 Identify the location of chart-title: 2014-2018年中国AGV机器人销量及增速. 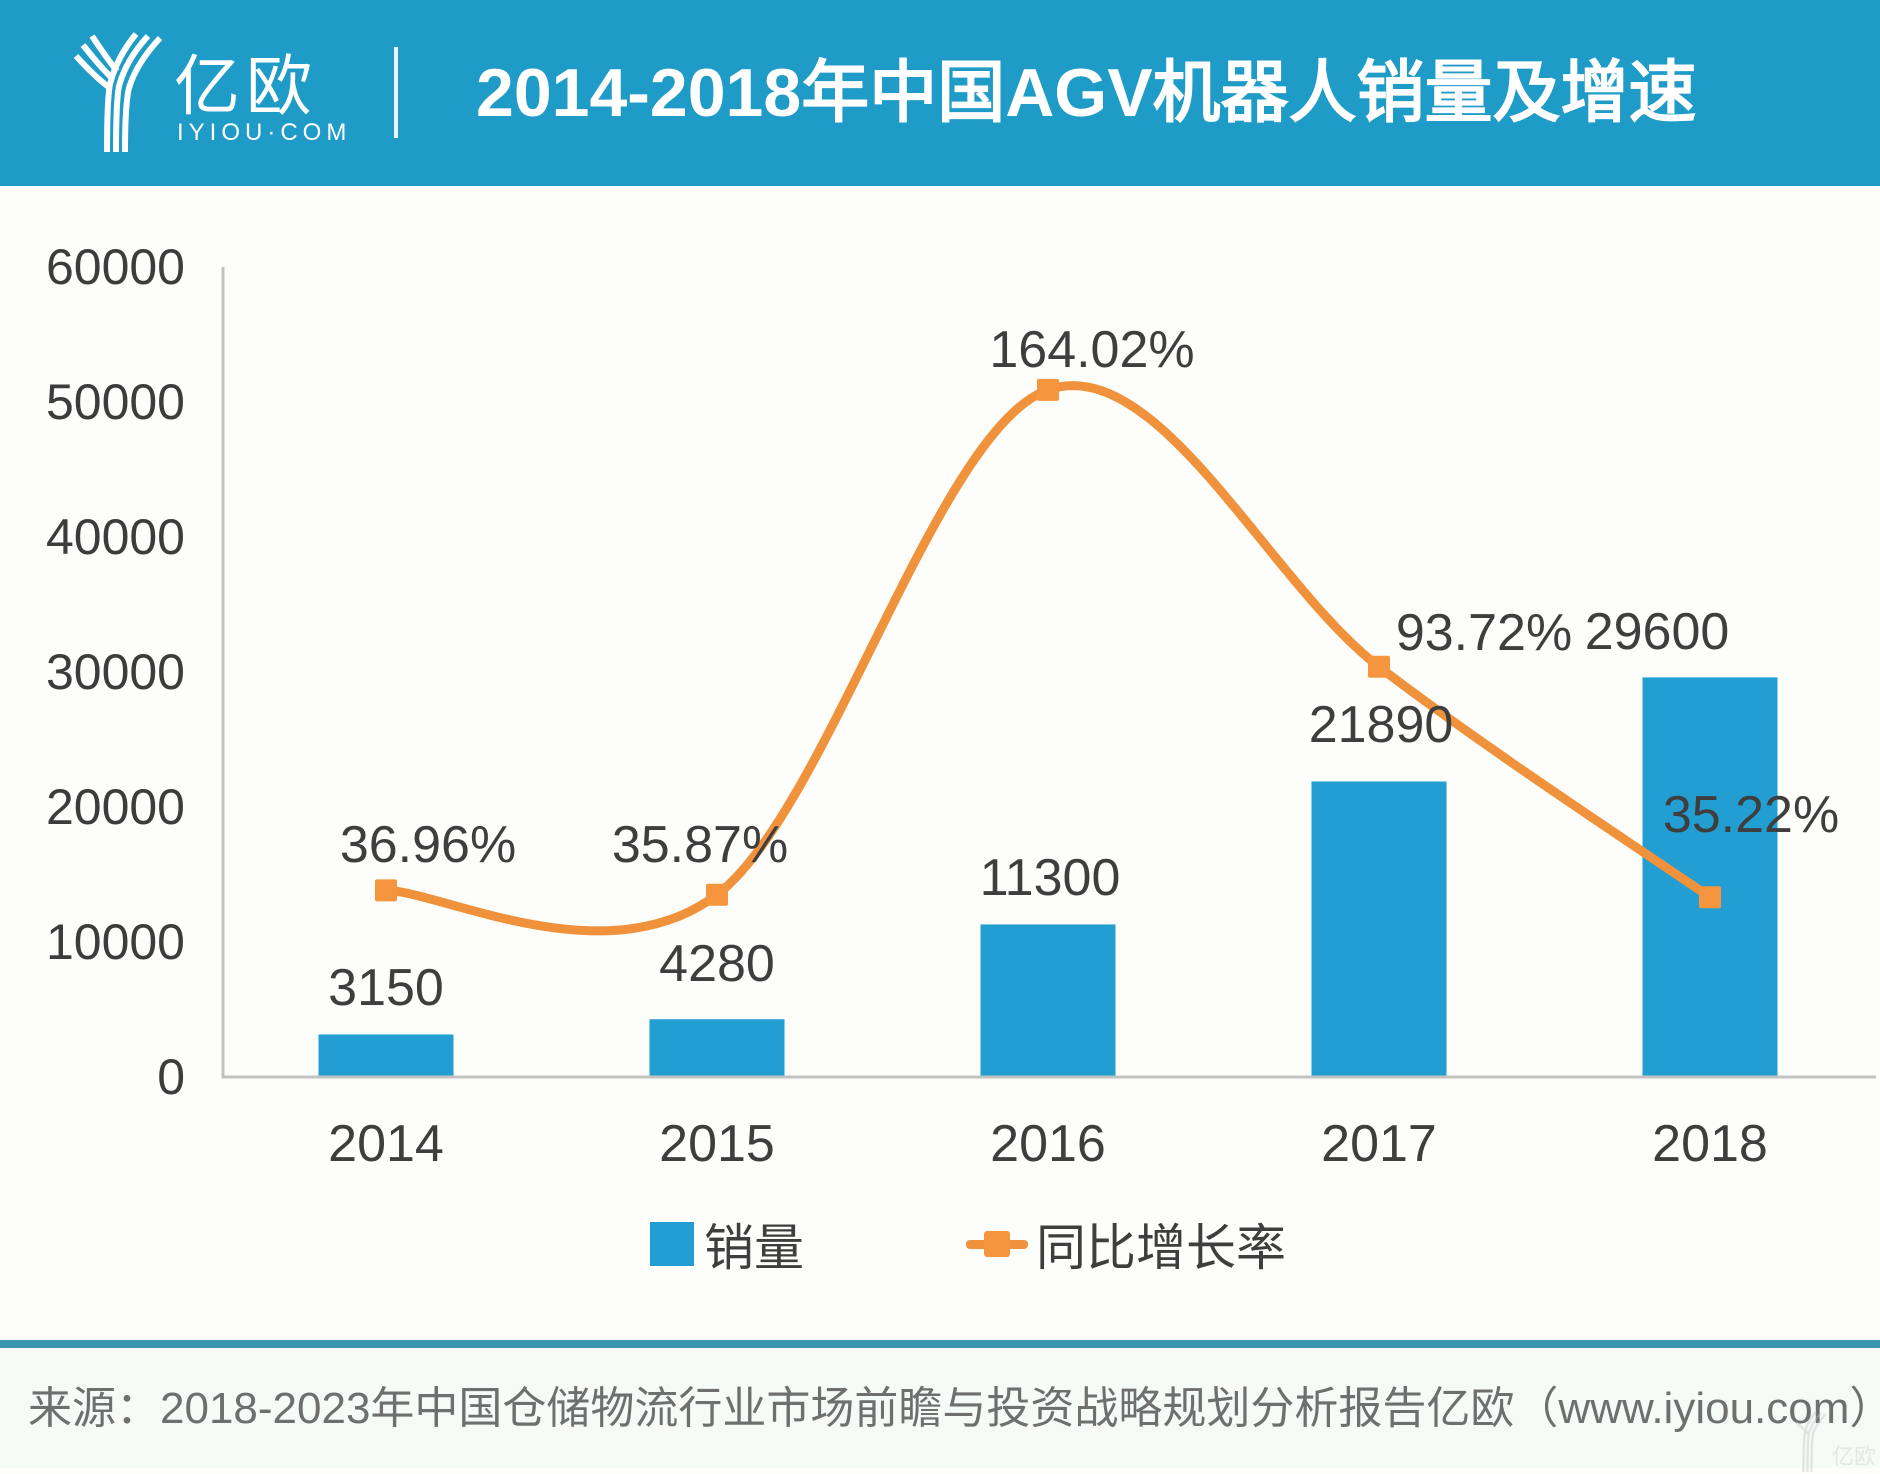
(1086, 93).